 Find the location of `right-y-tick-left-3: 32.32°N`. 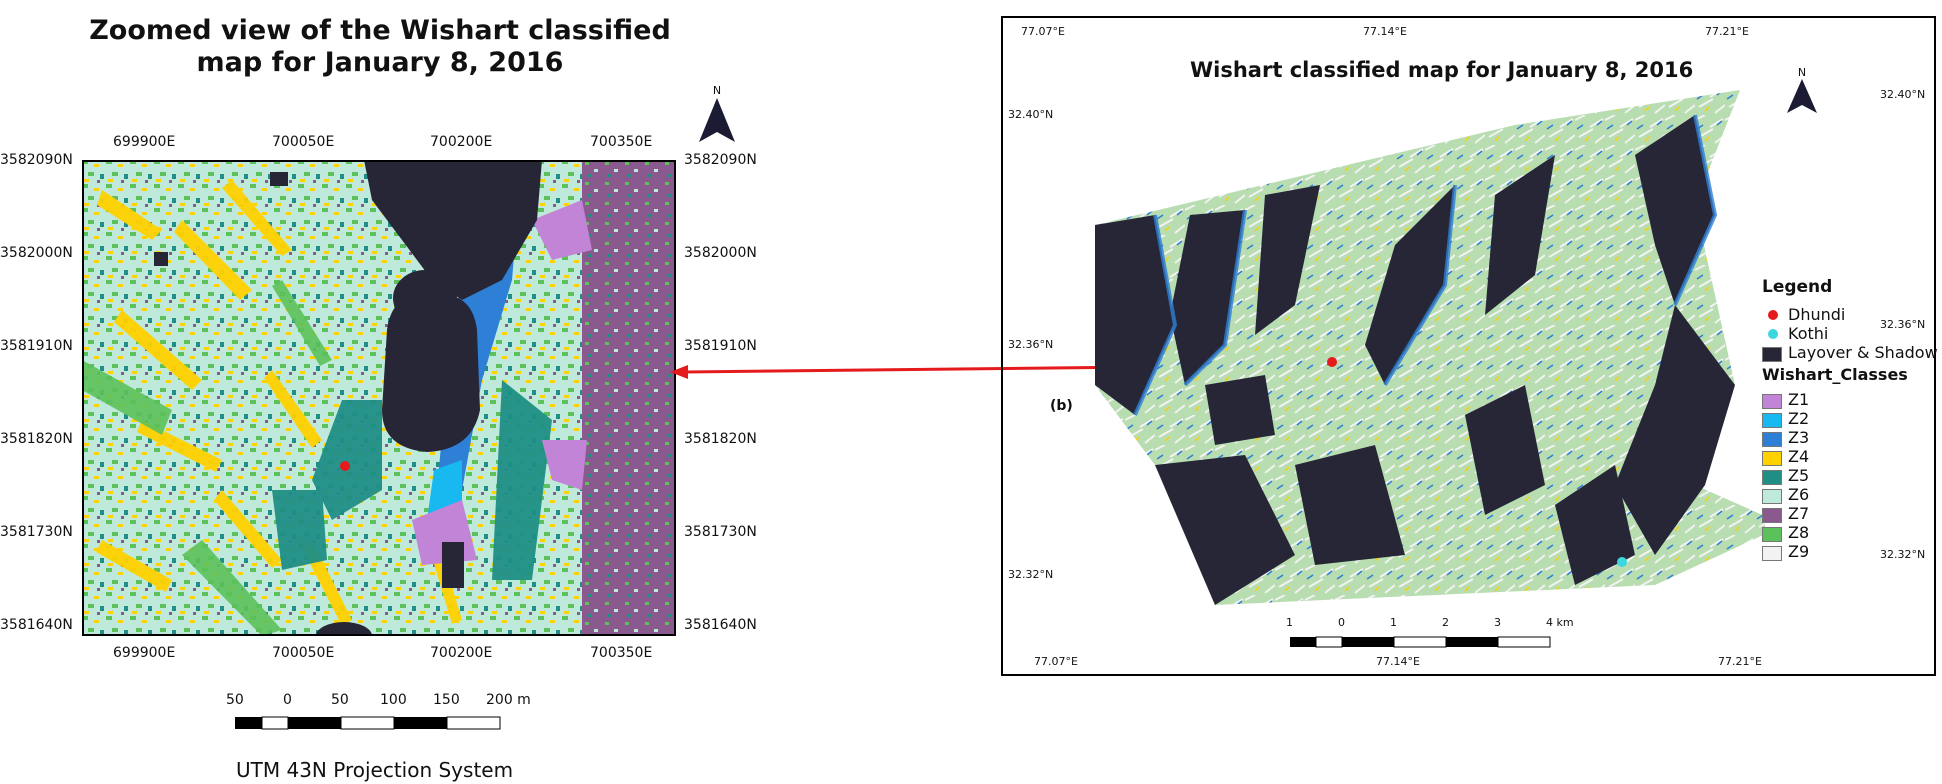

right-y-tick-left-3: 32.32°N is located at coordinates (1031, 574).